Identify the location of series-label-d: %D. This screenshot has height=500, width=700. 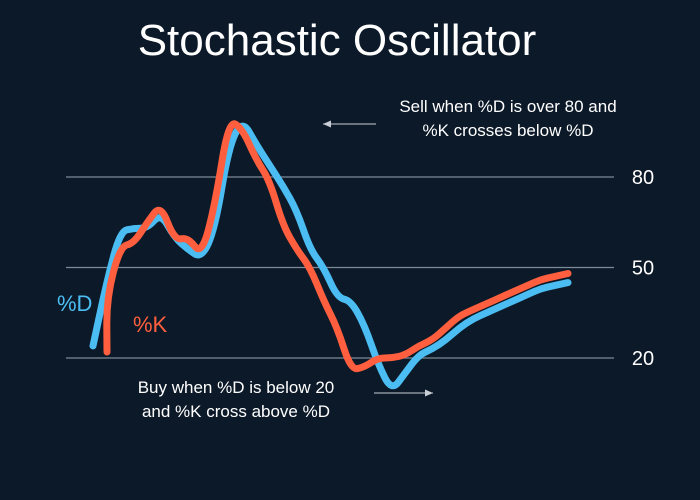
(74, 303).